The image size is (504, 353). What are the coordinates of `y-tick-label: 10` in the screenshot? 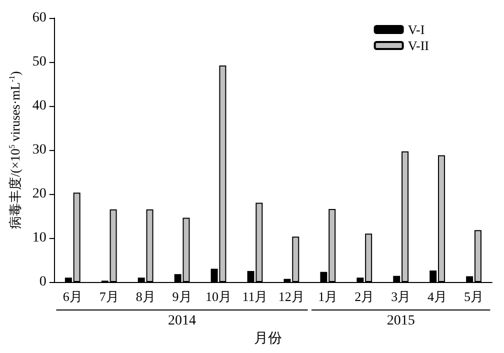 It's located at (39, 238).